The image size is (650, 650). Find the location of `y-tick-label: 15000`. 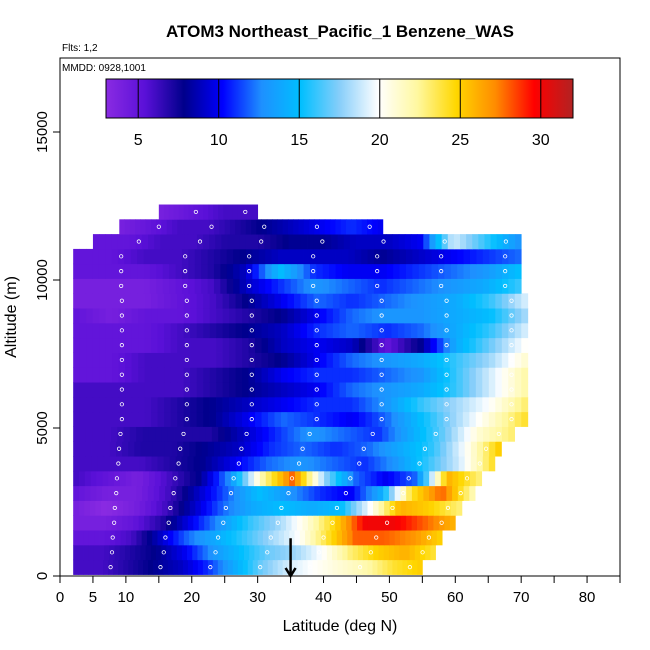

y-tick-label: 15000 is located at coordinates (42, 132).